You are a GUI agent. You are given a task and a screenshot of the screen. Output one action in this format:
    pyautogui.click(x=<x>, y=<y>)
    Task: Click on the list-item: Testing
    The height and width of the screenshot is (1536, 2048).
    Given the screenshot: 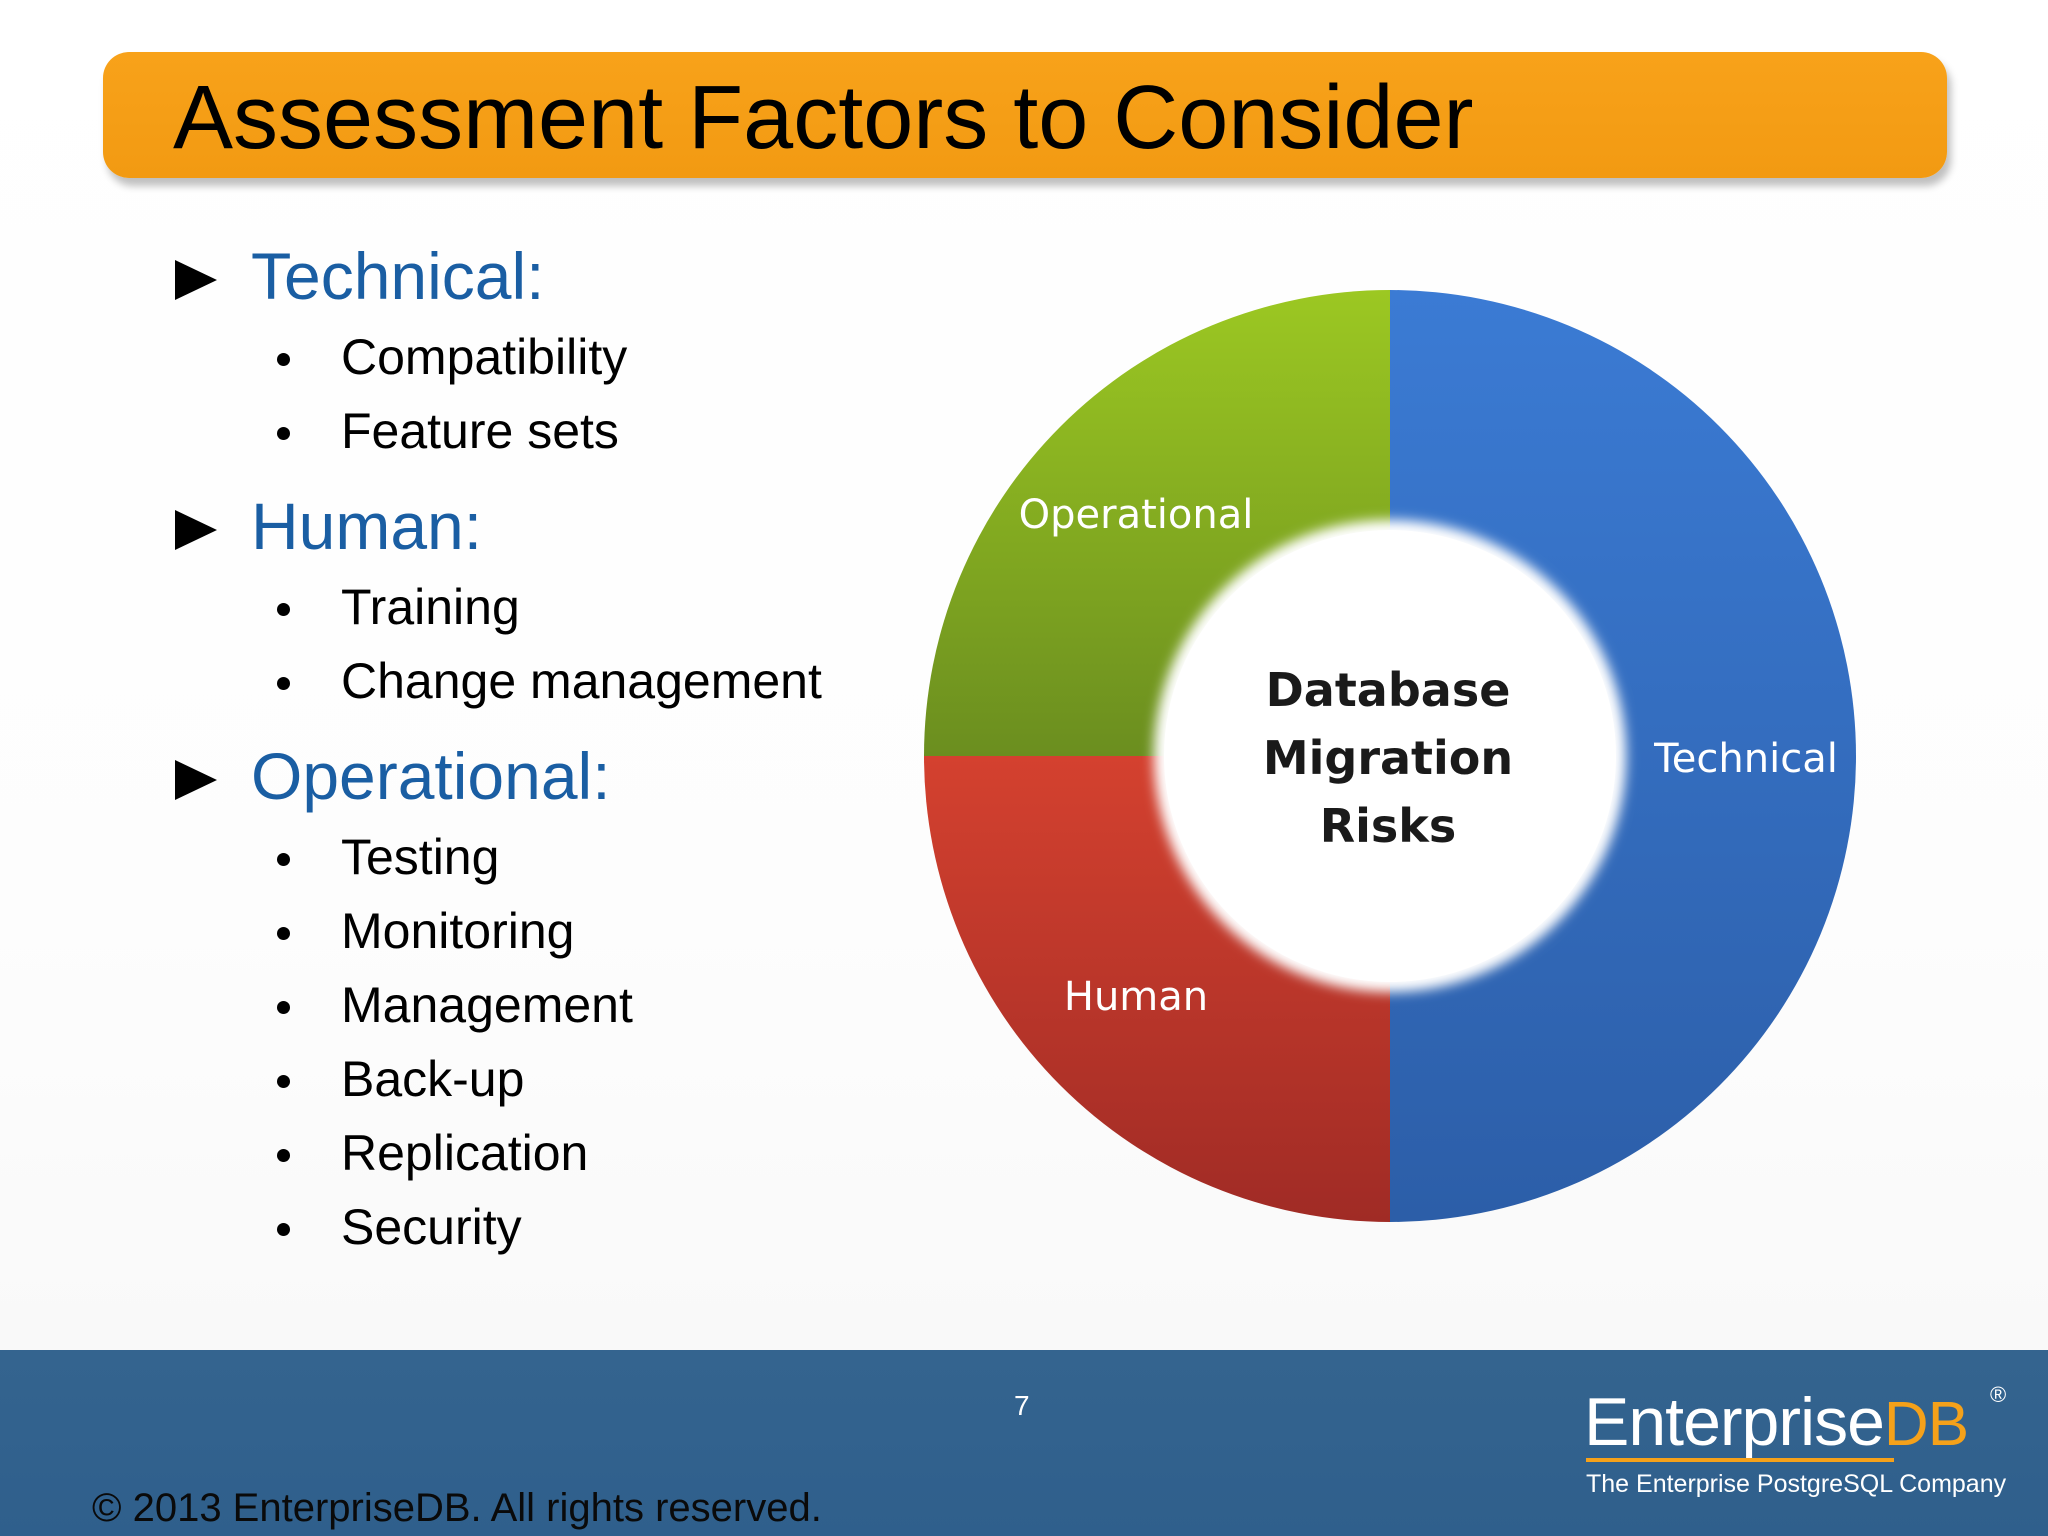 What is the action you would take?
    pyautogui.click(x=535, y=857)
    